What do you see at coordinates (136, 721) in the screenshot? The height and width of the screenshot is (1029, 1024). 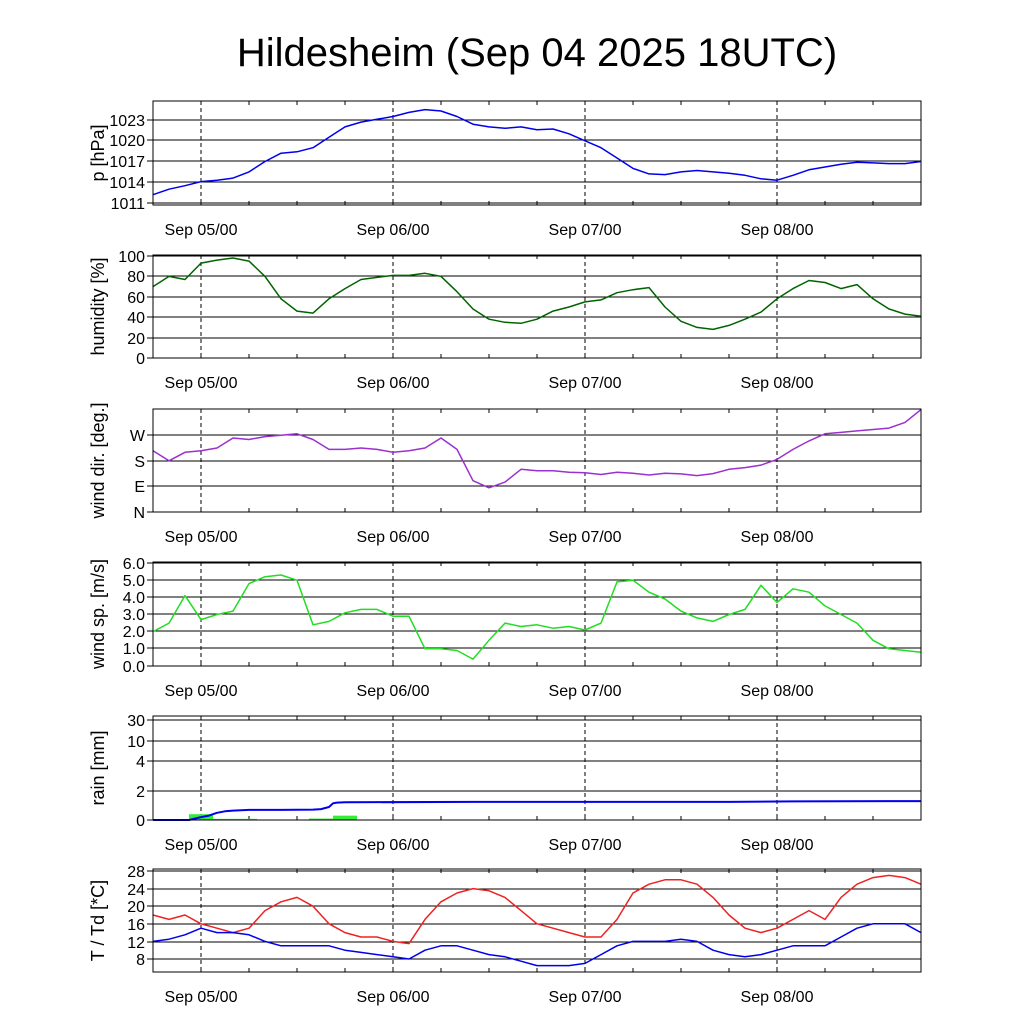 I see `rain-ytick-label: 30` at bounding box center [136, 721].